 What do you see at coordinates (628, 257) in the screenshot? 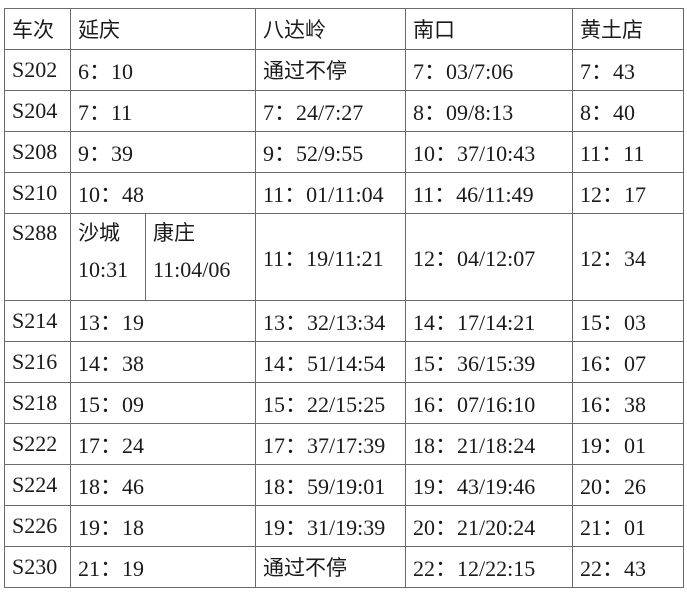
I see `huangtudian-time: 12：34` at bounding box center [628, 257].